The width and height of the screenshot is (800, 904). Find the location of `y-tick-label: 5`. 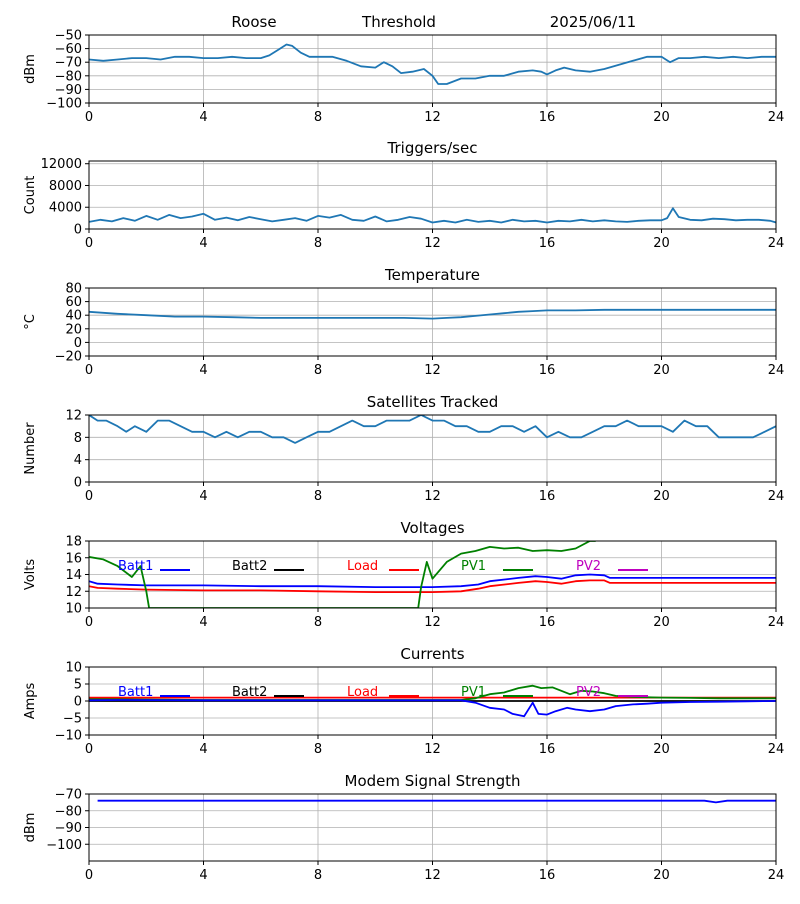

y-tick-label: 5 is located at coordinates (78, 685).